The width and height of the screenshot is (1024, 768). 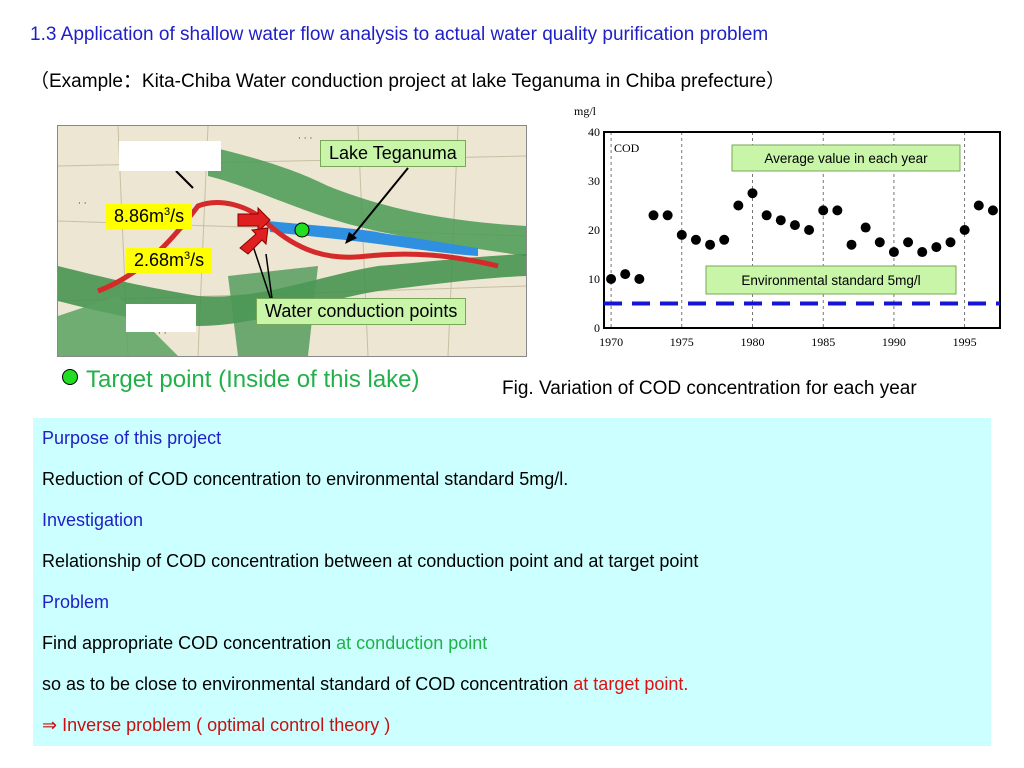 What do you see at coordinates (594, 230) in the screenshot?
I see `y-tick-label: 20` at bounding box center [594, 230].